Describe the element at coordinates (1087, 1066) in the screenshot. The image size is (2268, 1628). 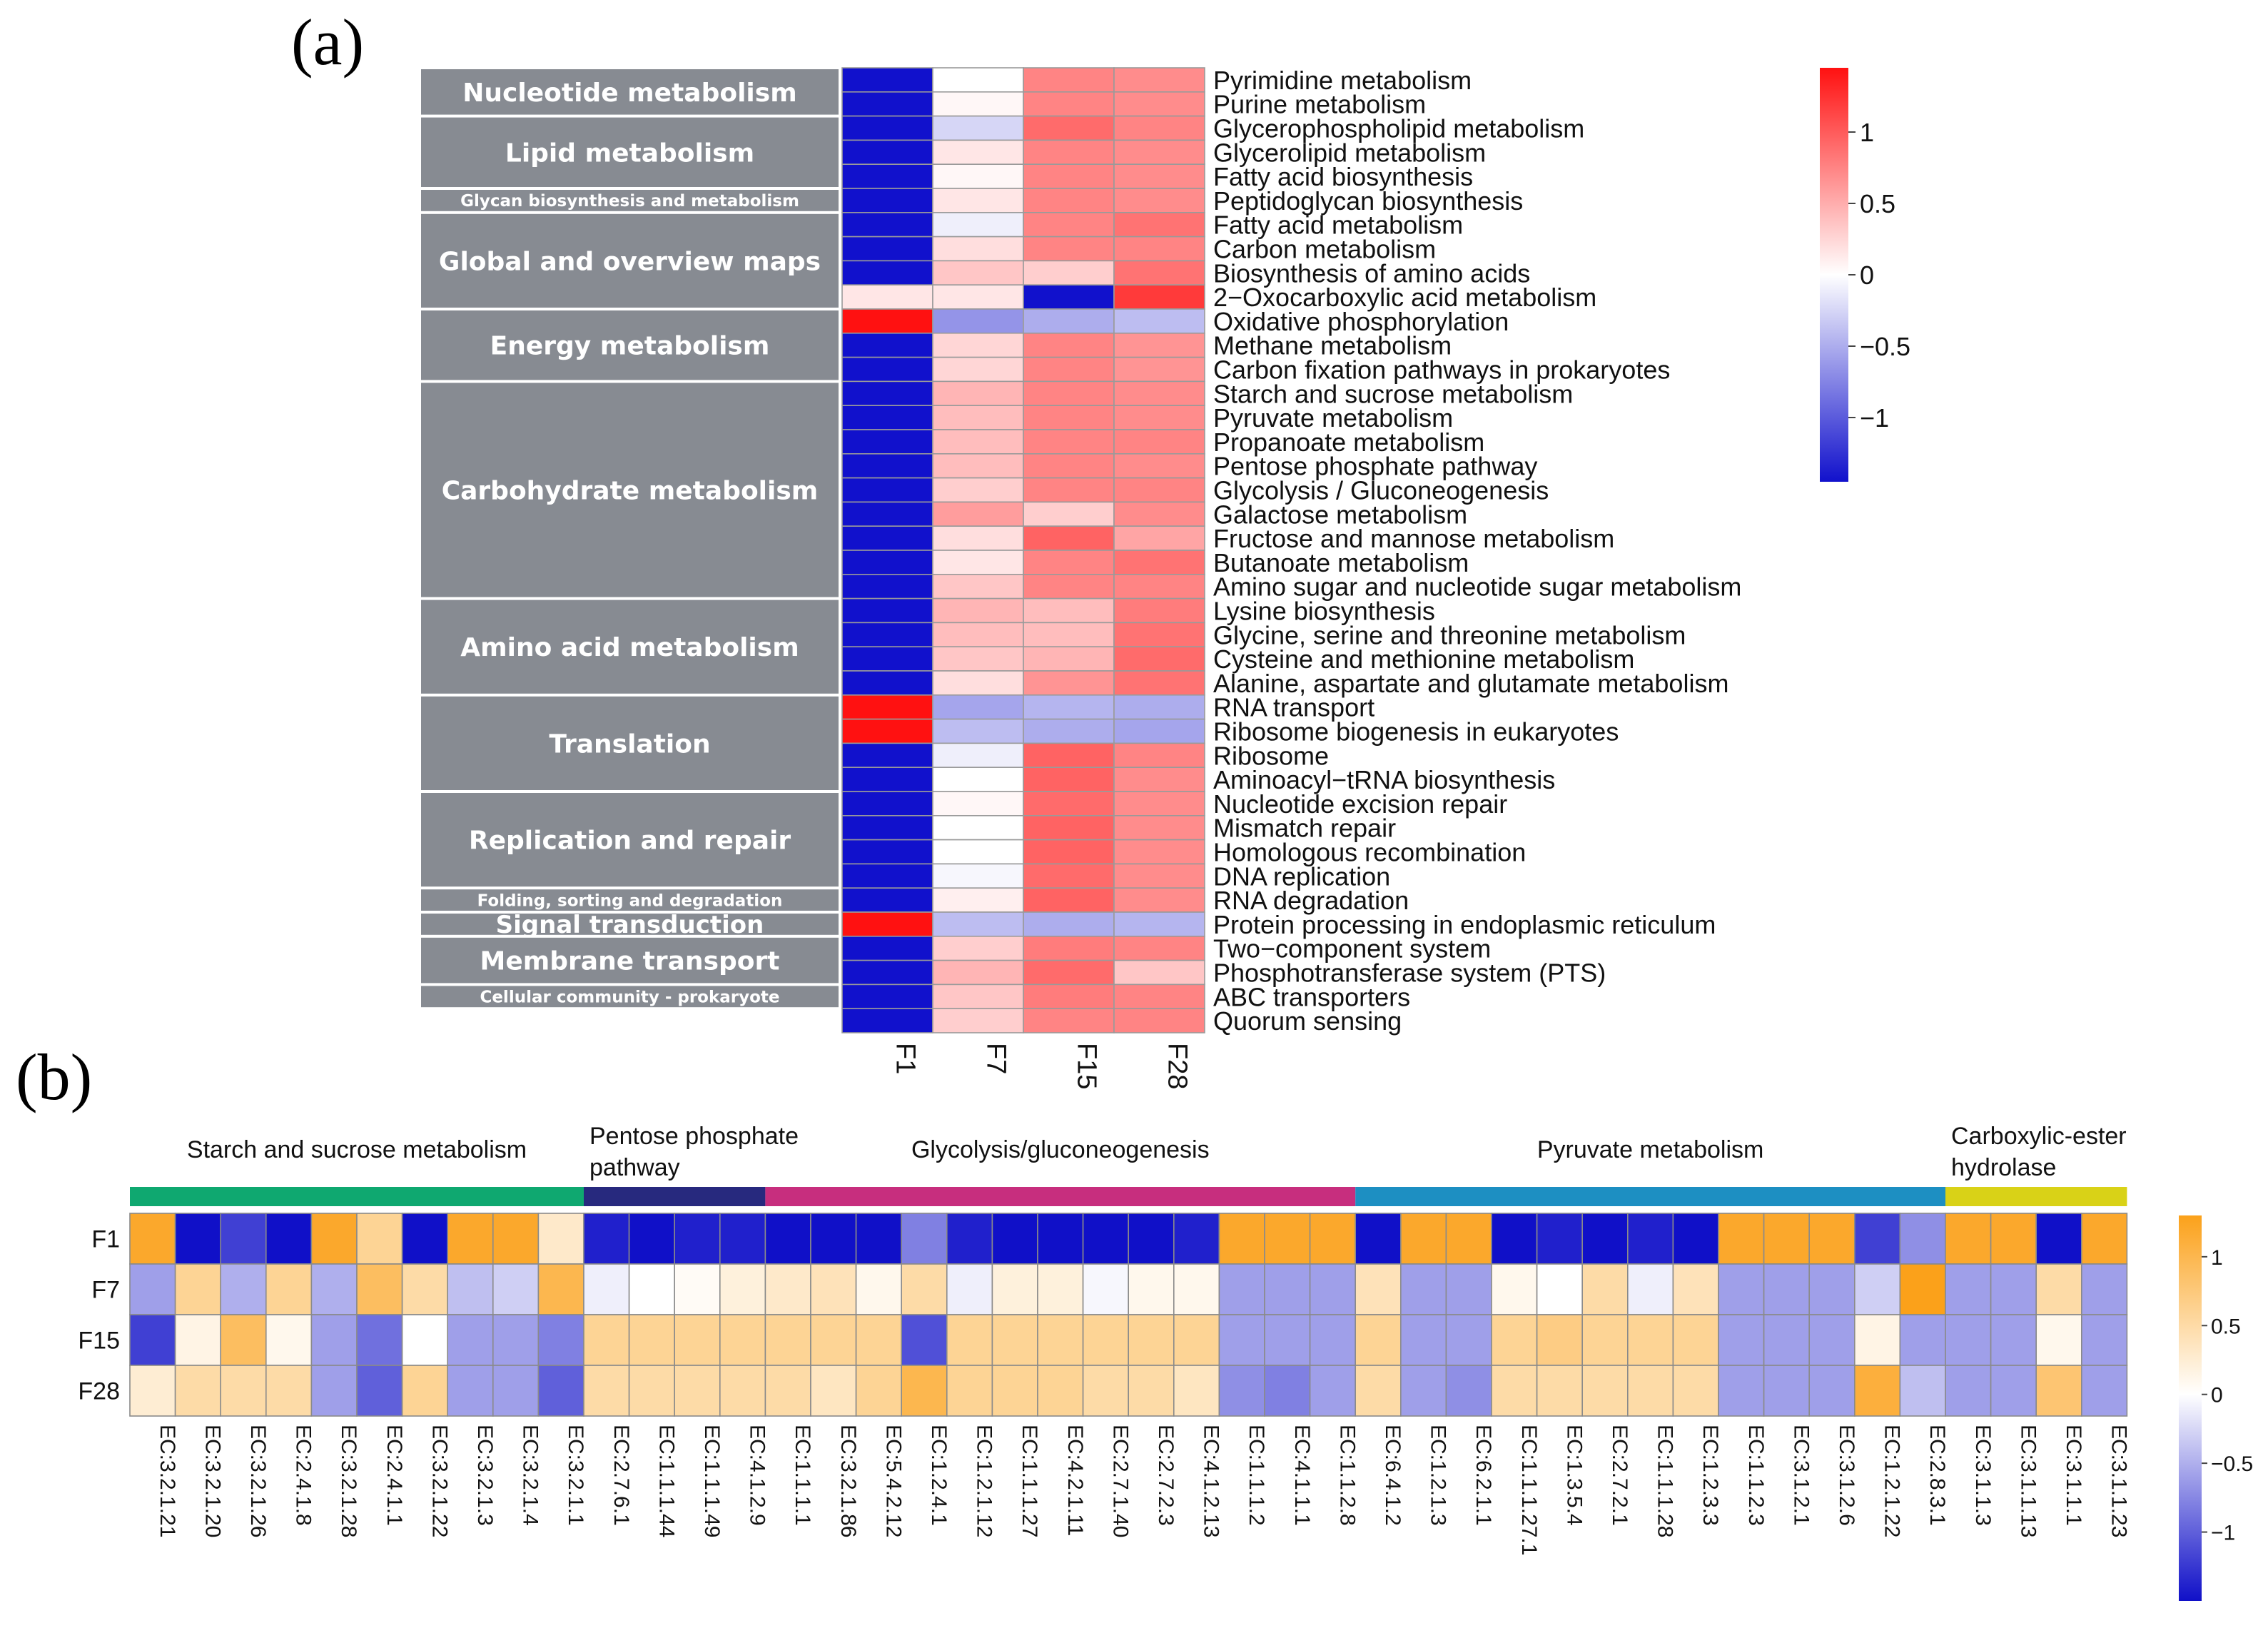
I see `heatmap-a-column-label: F15` at that location.